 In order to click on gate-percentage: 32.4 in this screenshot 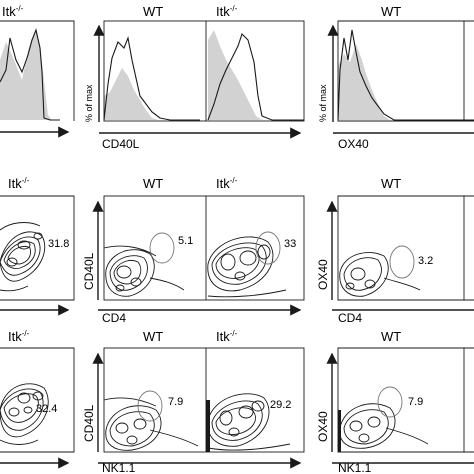, I will do `click(46, 409)`.